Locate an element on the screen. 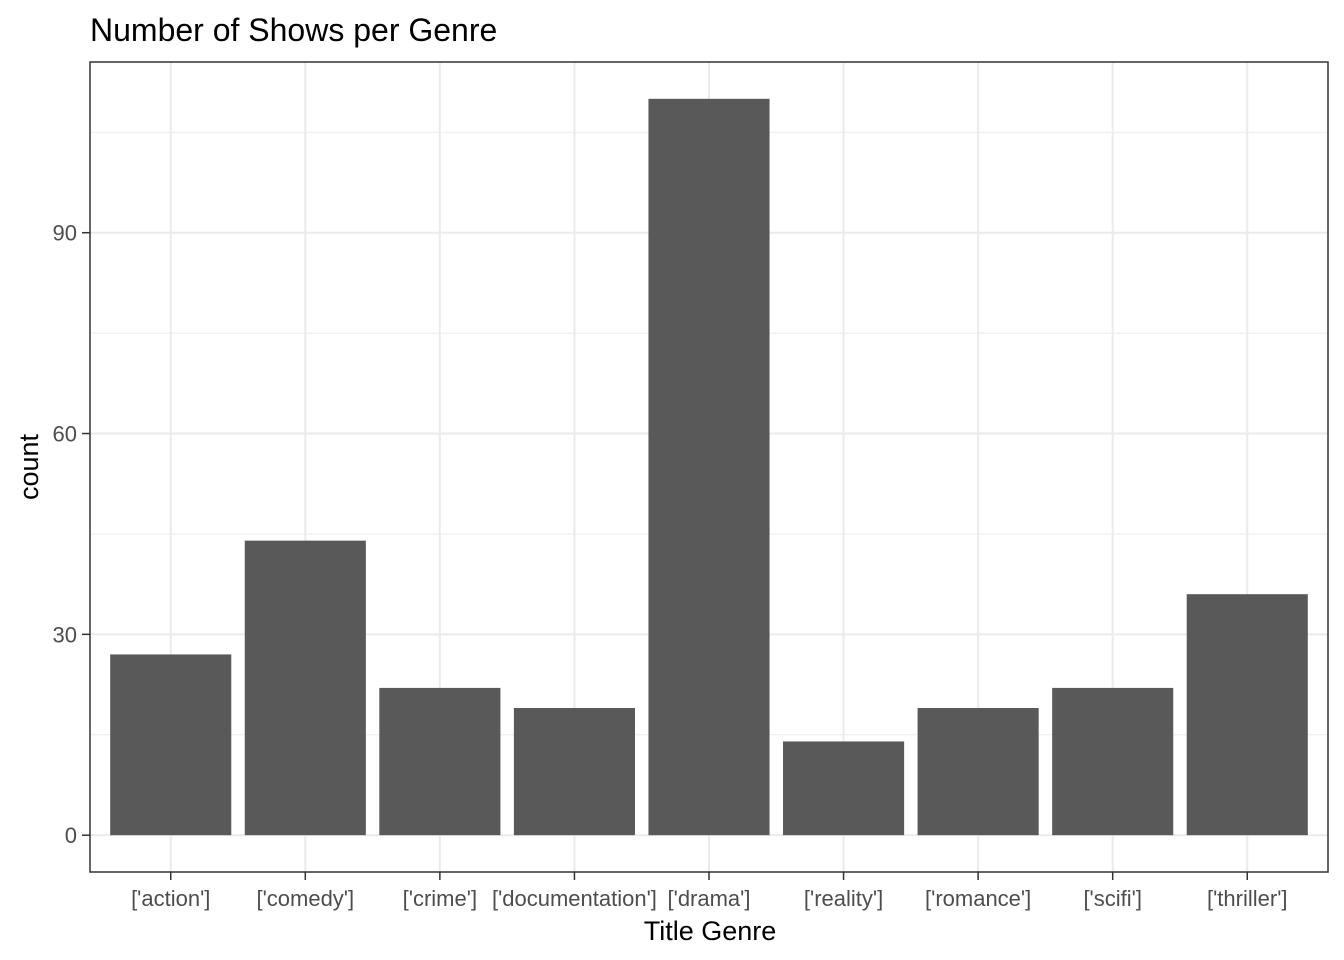 This screenshot has width=1344, height=960. x-tick-label: ['scifi'] is located at coordinates (1112, 898).